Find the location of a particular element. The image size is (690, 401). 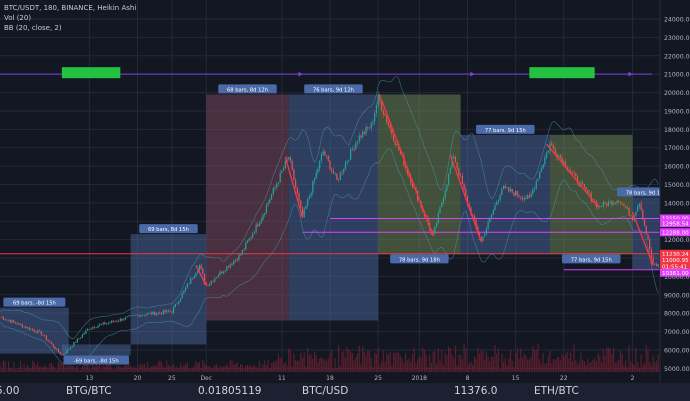

ticker-symbol: BTC/USD is located at coordinates (325, 391).